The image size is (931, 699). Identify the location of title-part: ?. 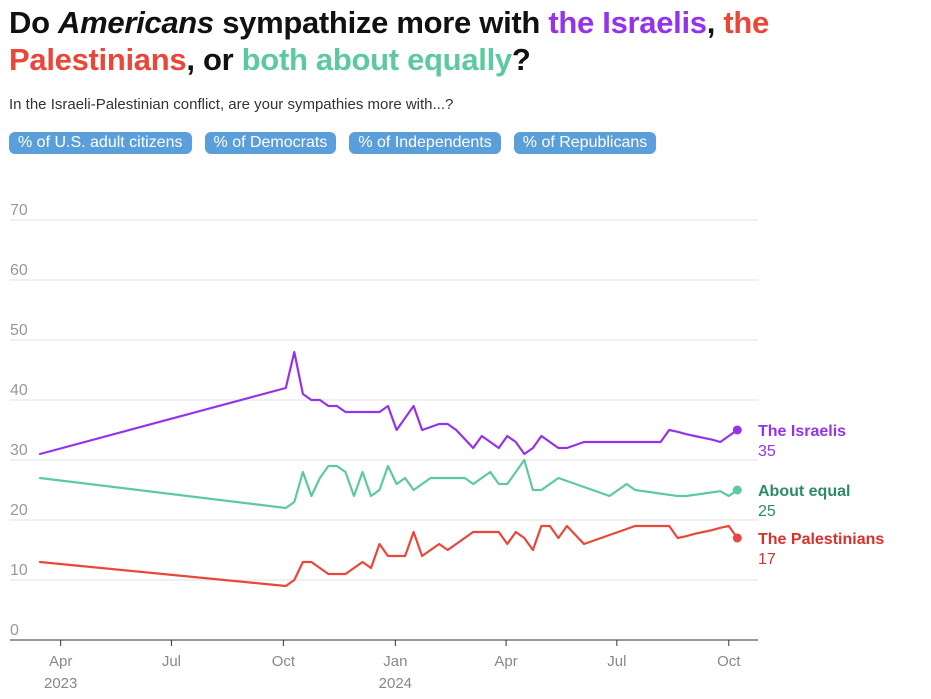
(521, 59).